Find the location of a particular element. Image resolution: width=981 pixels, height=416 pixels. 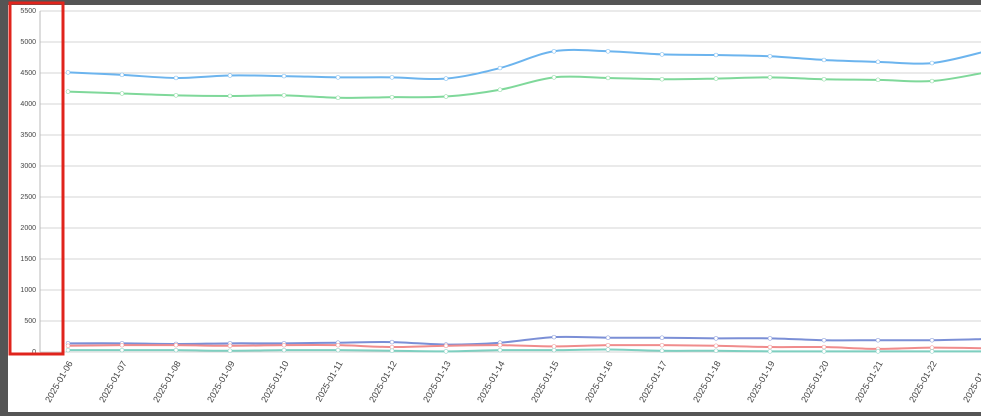

y-tick-label: 5000 is located at coordinates (28, 42).